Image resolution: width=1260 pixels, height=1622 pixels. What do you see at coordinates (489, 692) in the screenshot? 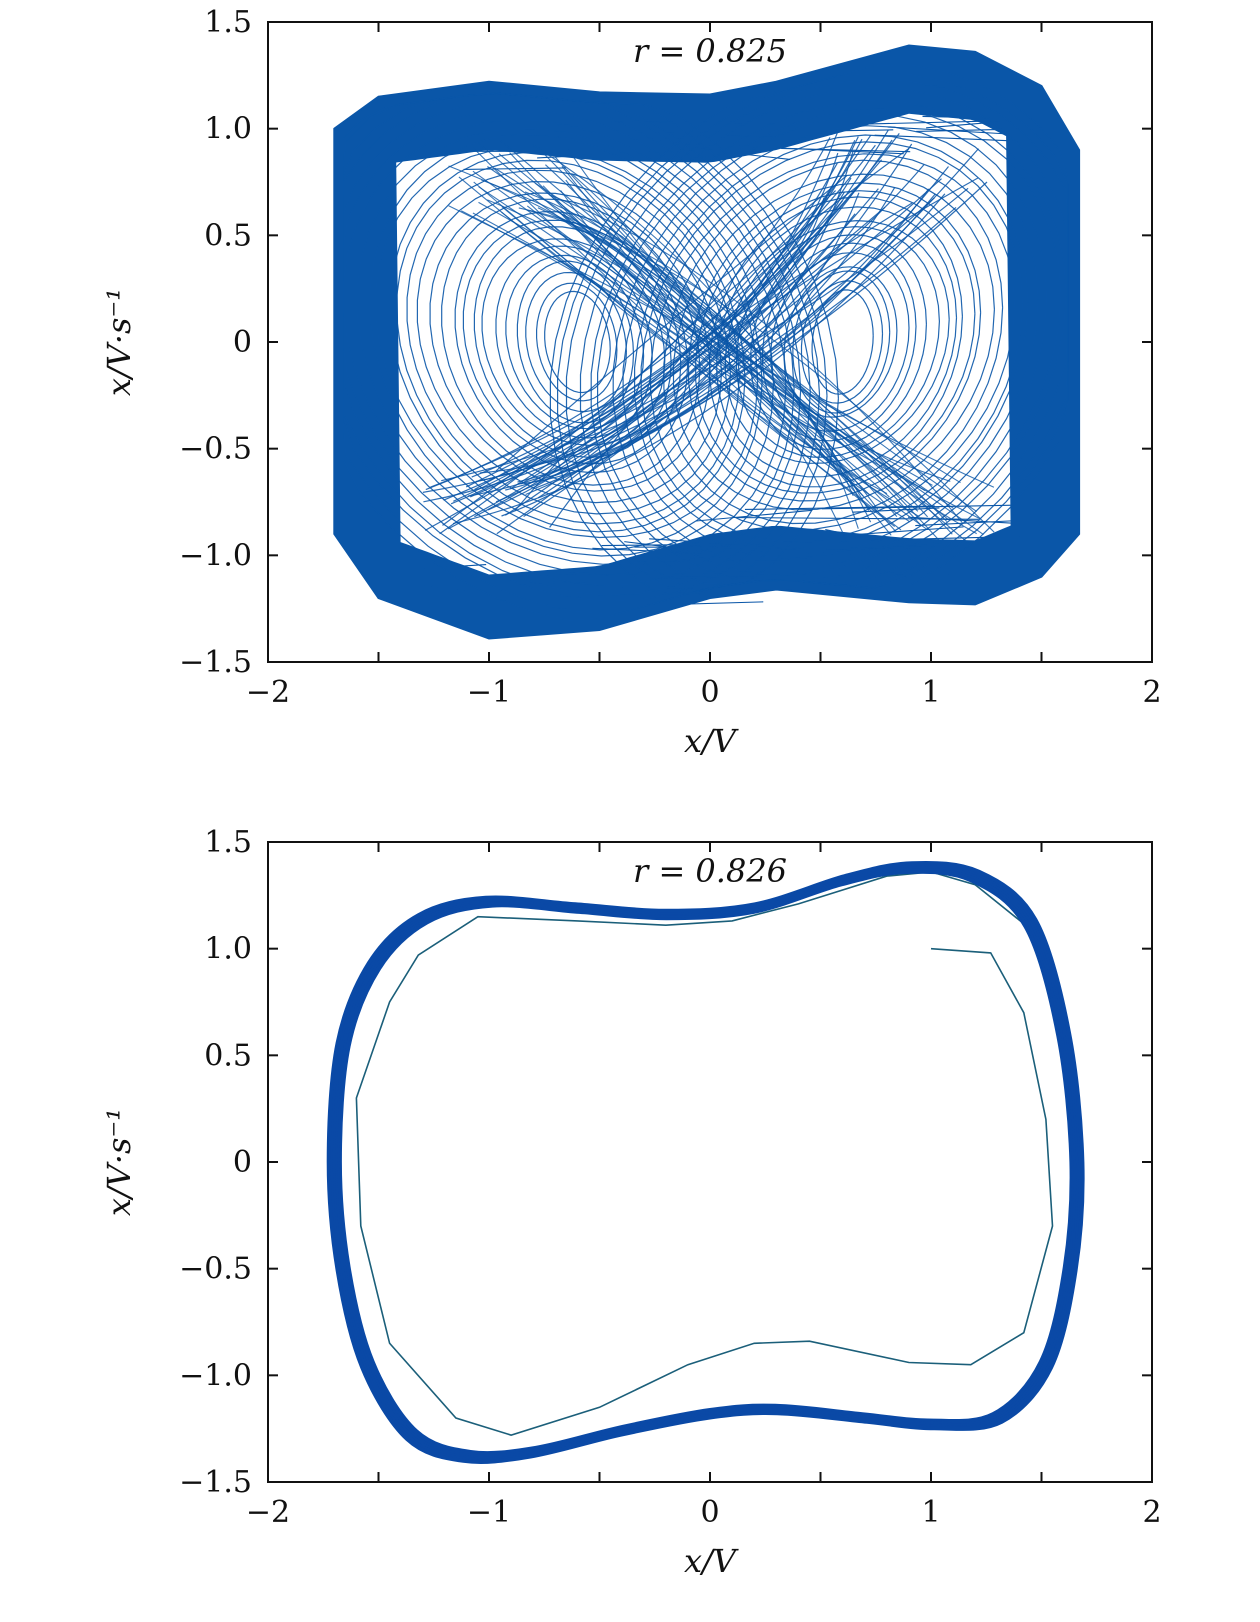
I see `x-tick-label: −1` at bounding box center [489, 692].